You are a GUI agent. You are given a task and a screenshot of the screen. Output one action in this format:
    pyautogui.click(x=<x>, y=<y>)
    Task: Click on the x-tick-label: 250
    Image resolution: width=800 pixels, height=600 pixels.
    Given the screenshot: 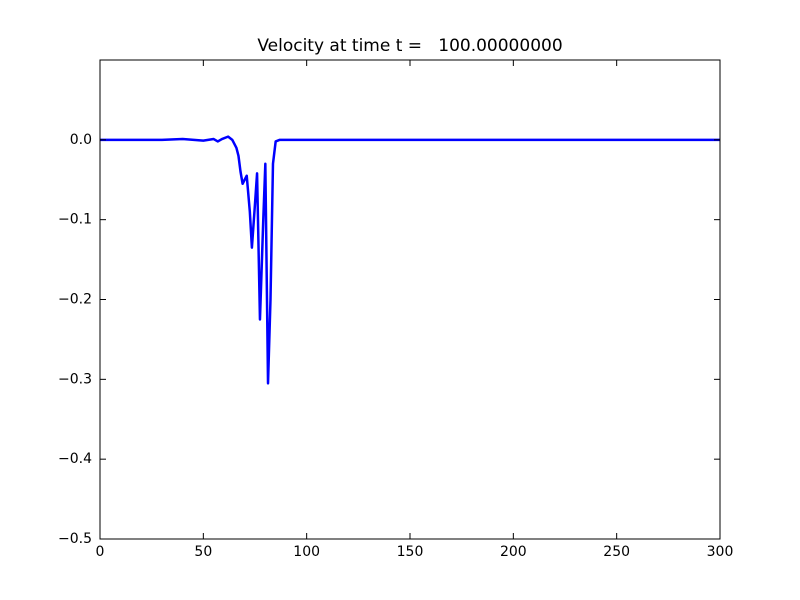 What is the action you would take?
    pyautogui.click(x=616, y=552)
    